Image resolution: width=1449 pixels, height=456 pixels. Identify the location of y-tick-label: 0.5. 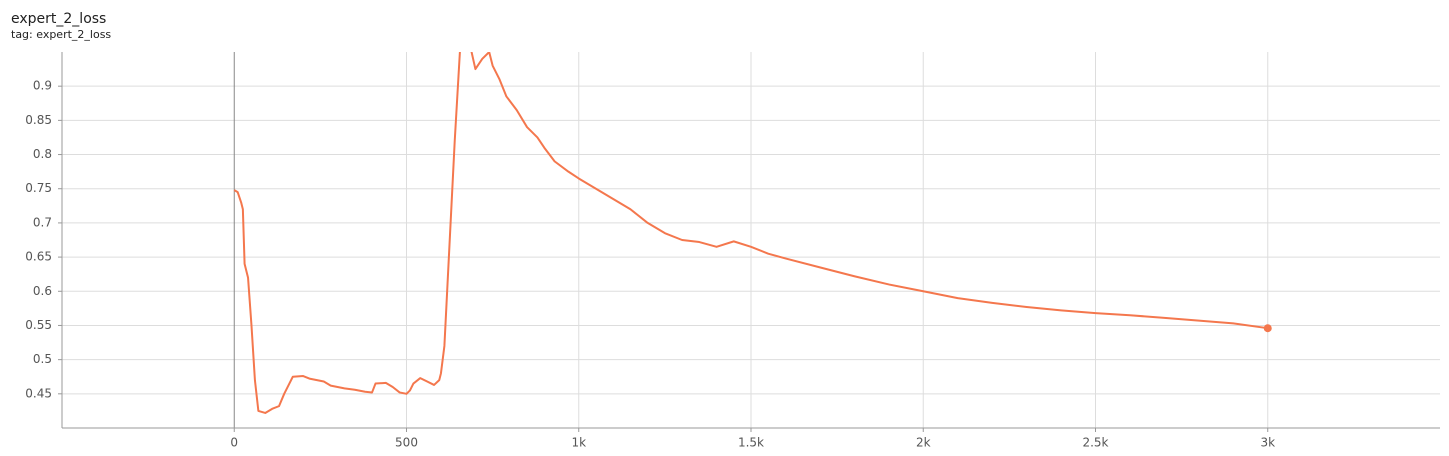
(42, 359).